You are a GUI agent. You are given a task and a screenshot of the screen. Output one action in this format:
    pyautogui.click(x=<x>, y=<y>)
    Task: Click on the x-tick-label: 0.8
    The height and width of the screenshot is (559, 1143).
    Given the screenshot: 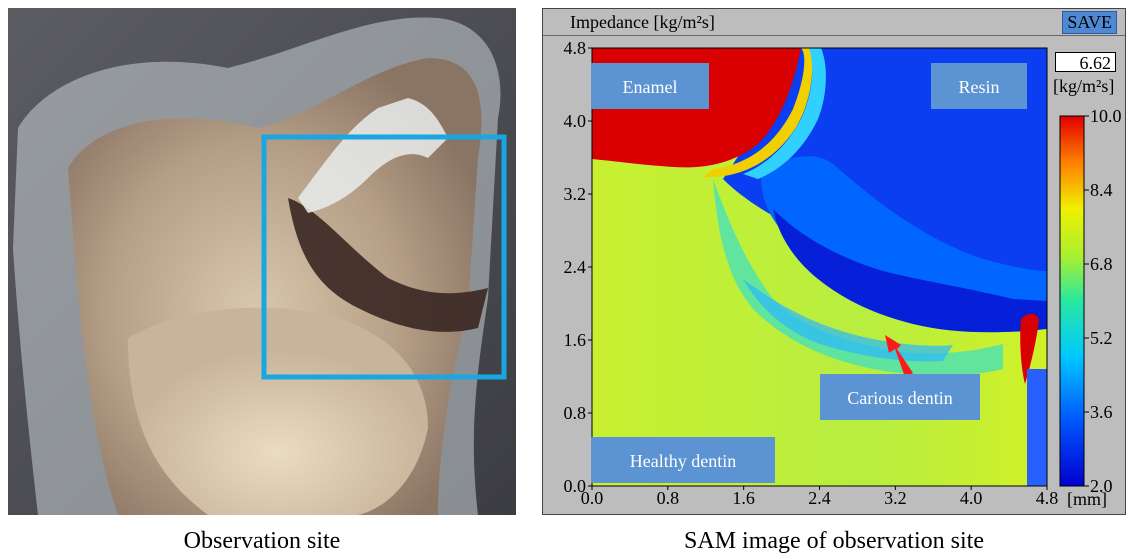 What is the action you would take?
    pyautogui.click(x=668, y=498)
    